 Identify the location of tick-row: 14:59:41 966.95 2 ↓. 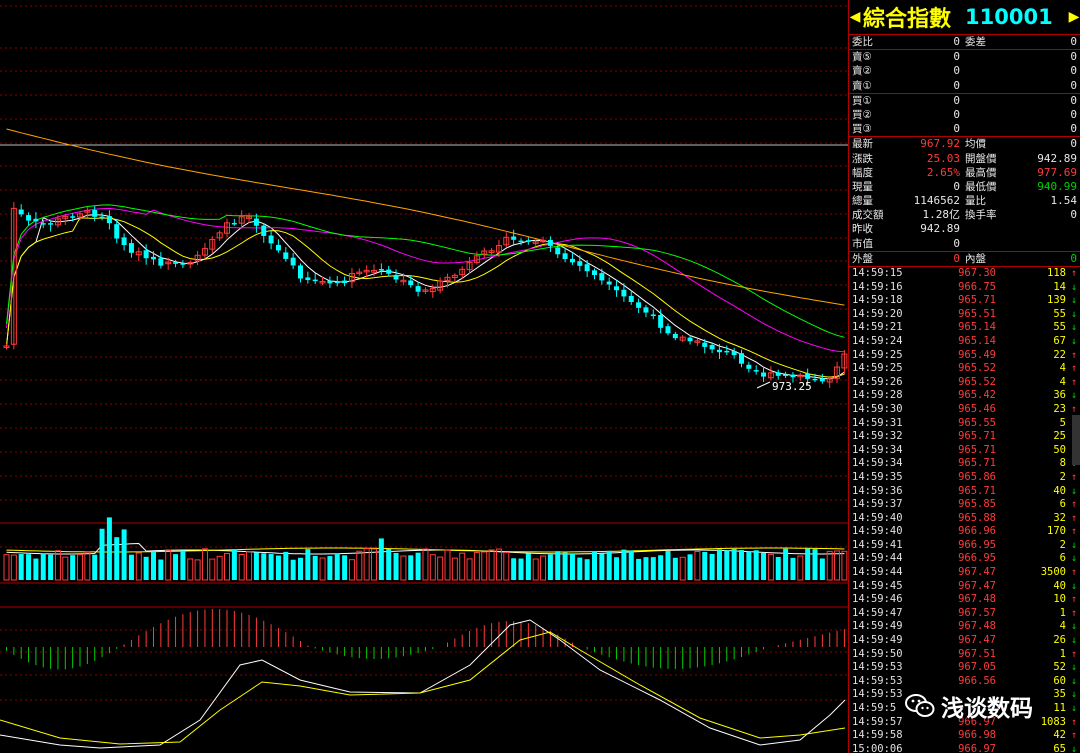
(964, 546).